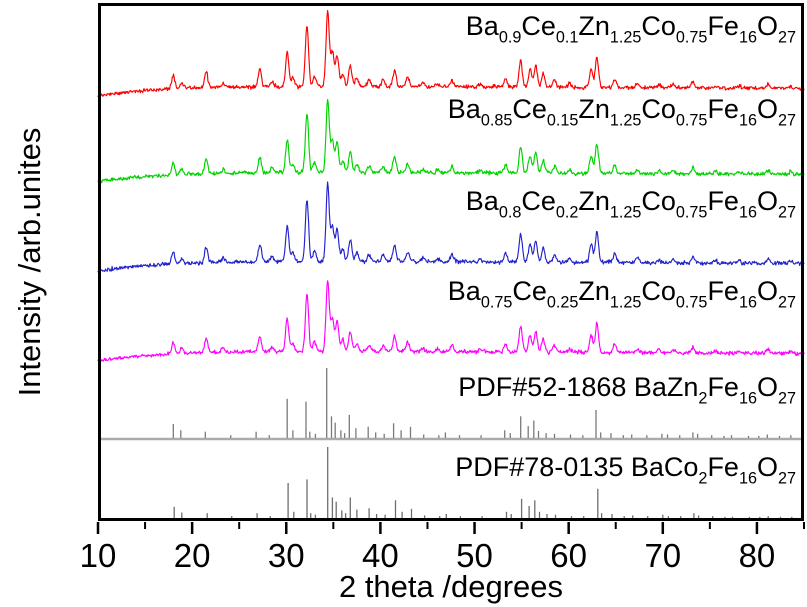  I want to click on x-tick-label-80: 80, so click(757, 555).